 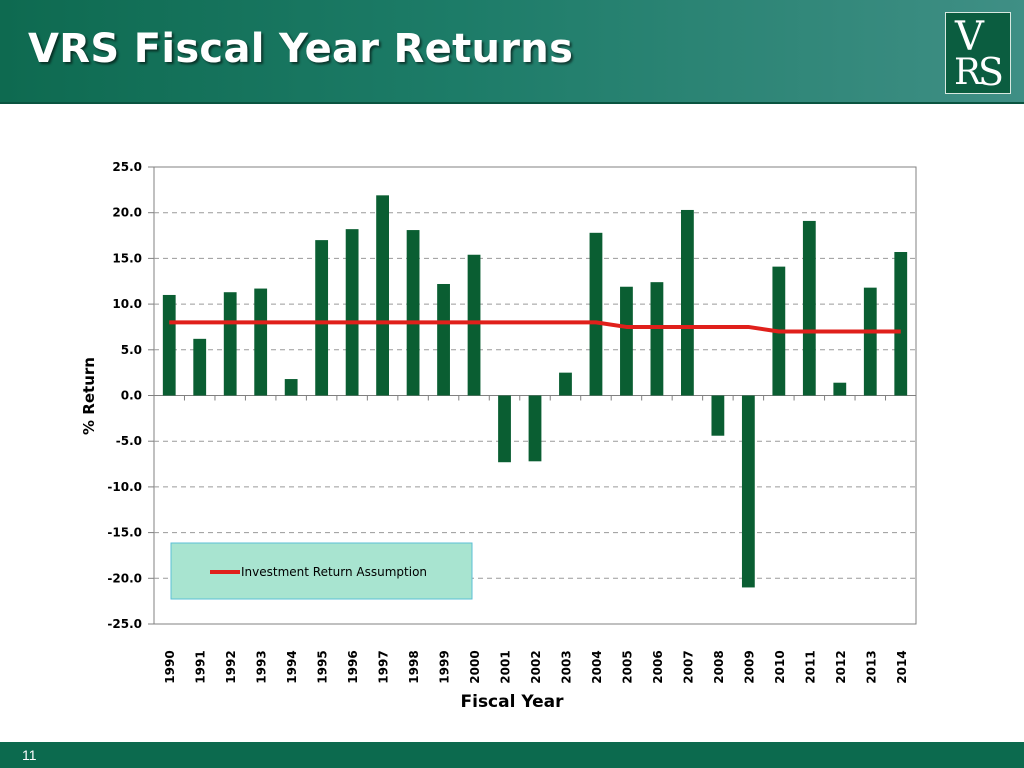 I want to click on bar-2003, so click(x=565, y=384).